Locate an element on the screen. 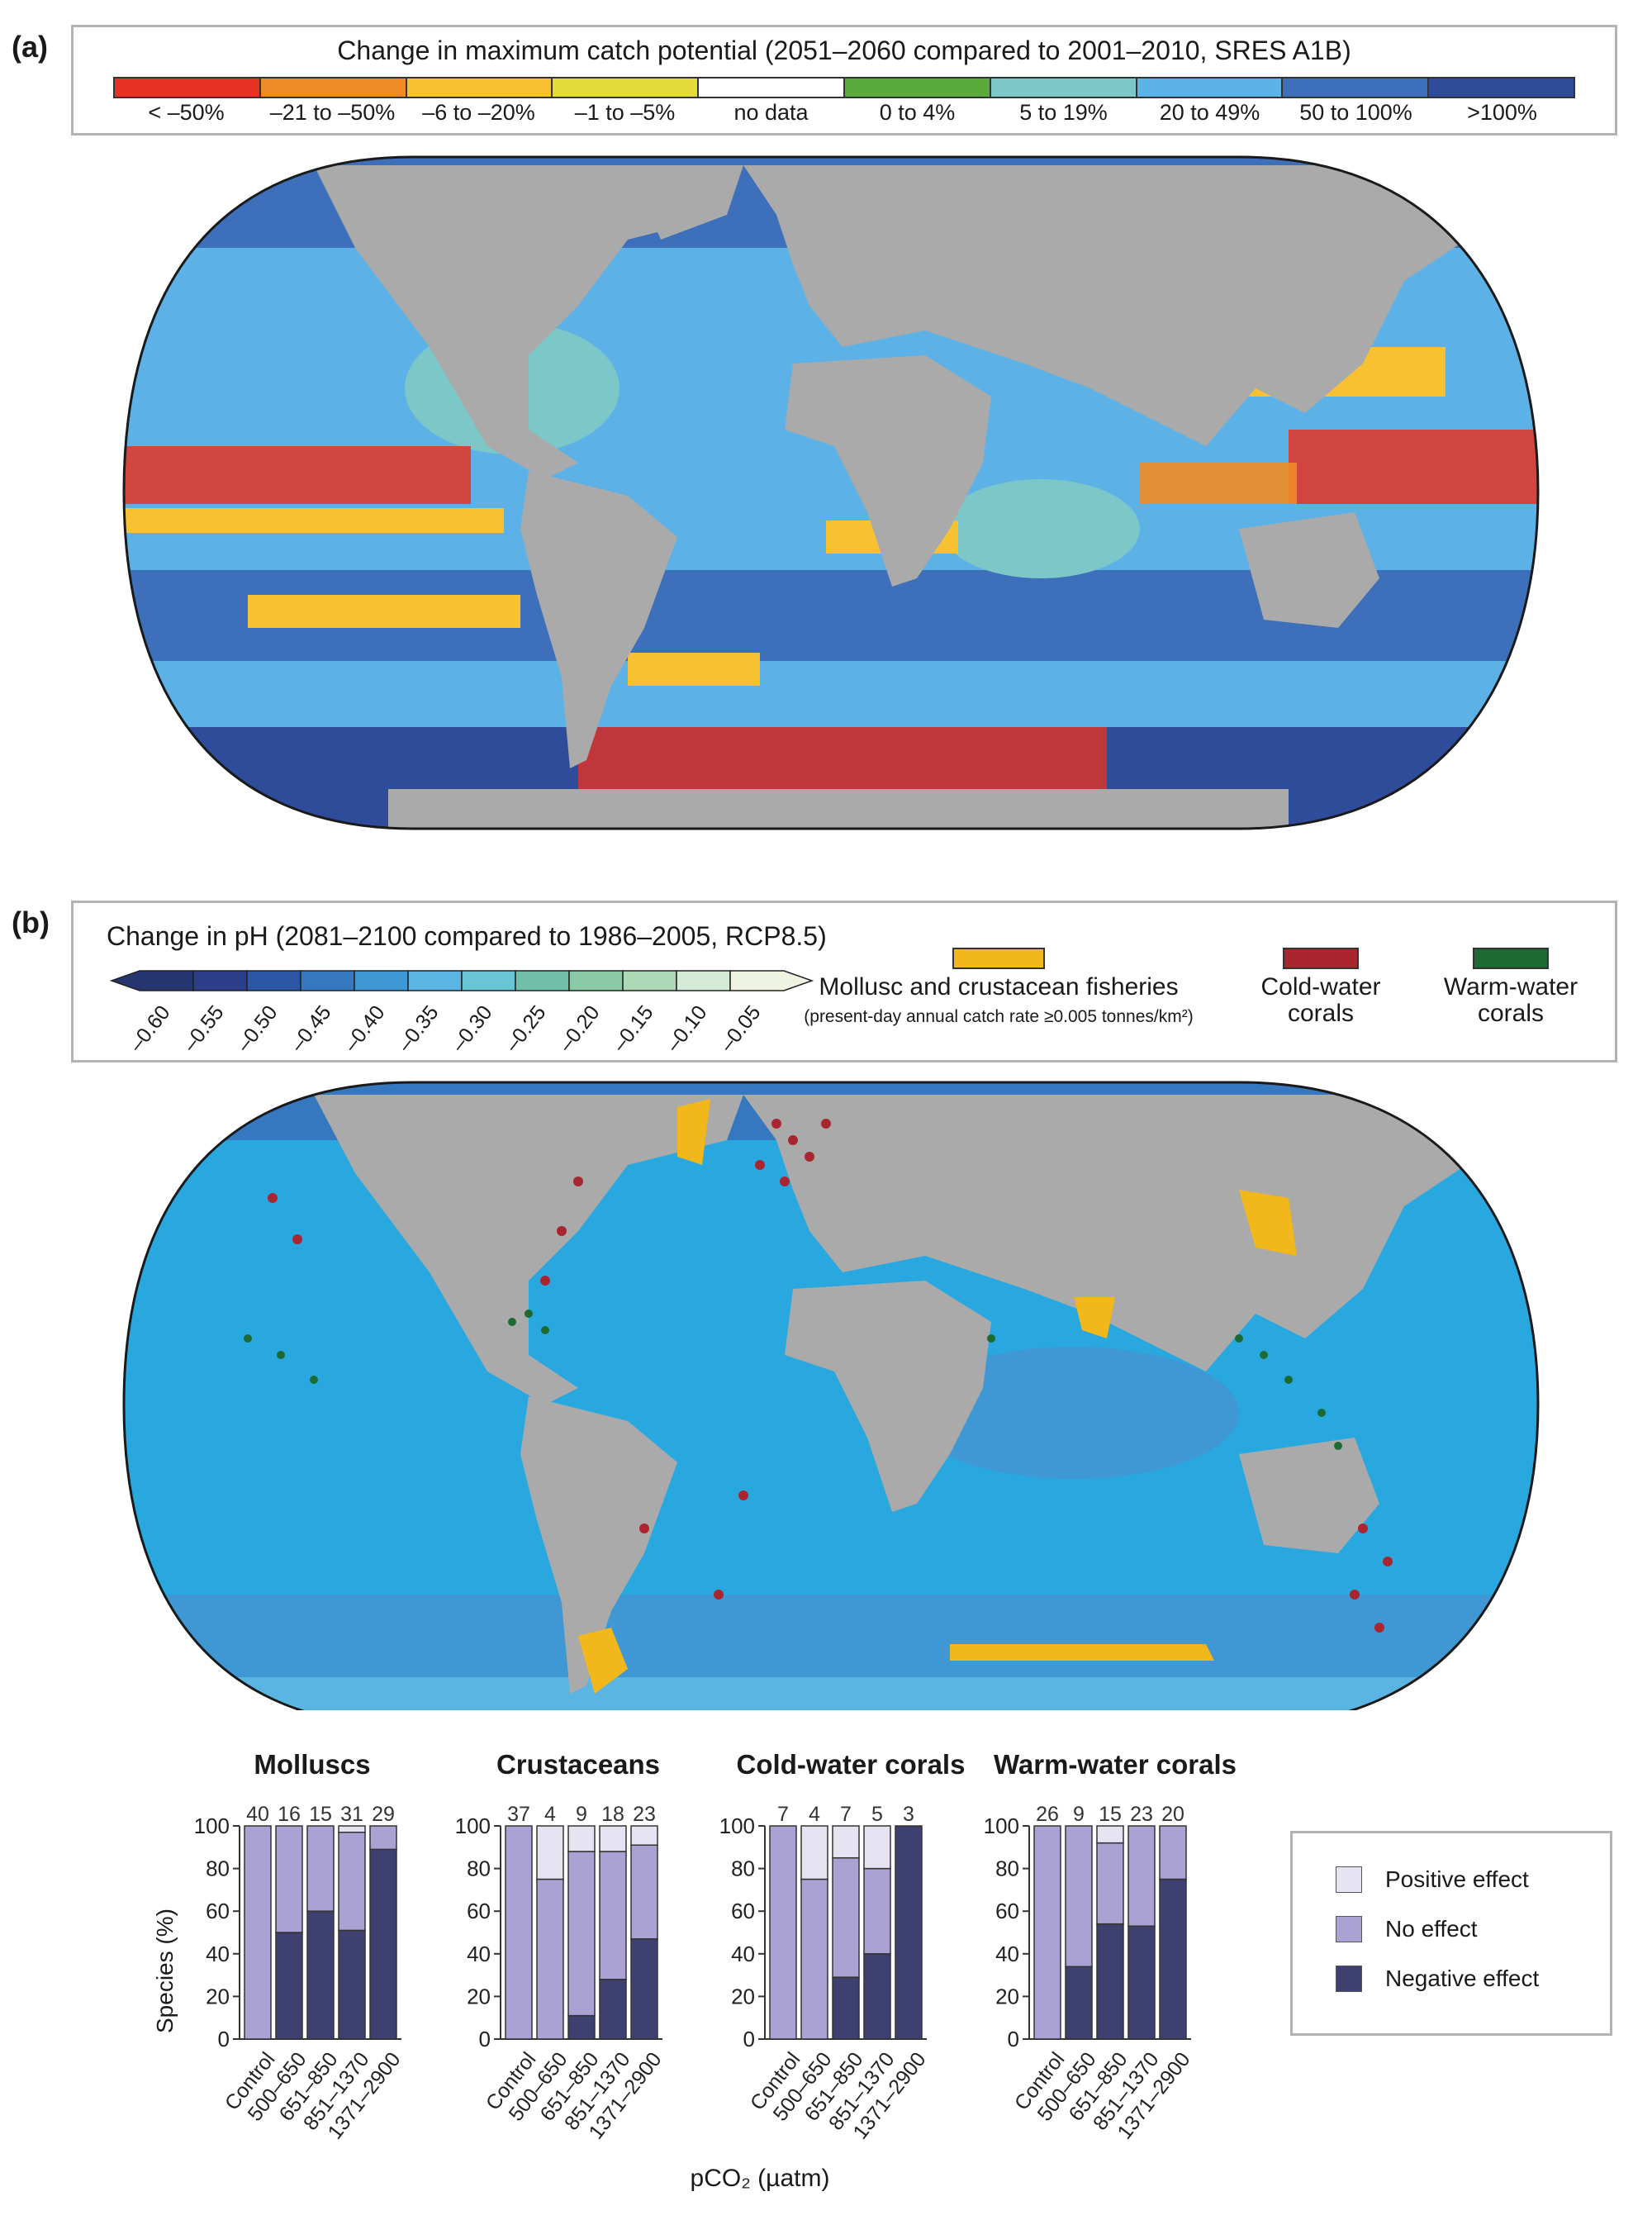  ph-color-bar is located at coordinates (461, 980).